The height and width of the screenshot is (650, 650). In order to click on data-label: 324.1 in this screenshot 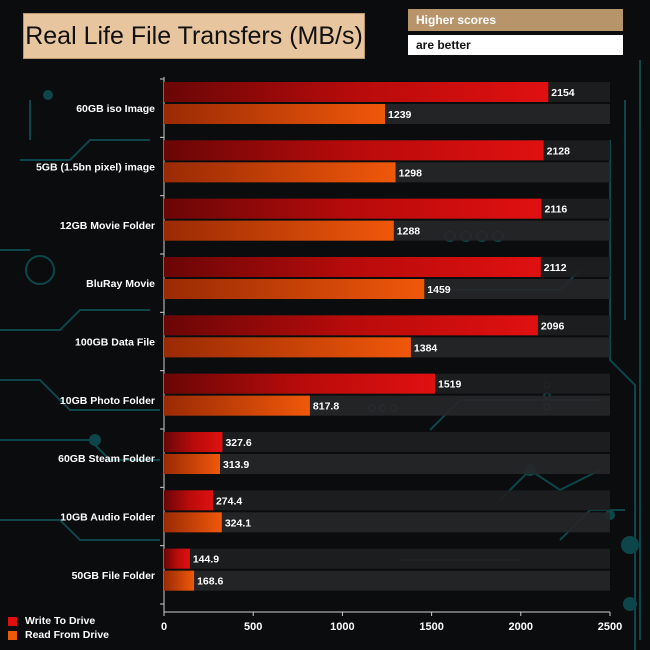, I will do `click(238, 523)`.